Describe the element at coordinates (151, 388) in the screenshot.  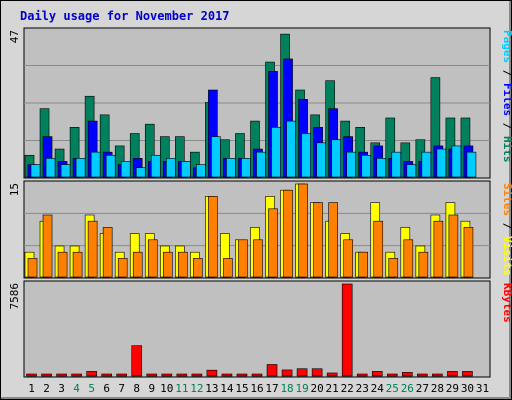
I see `x-tick-day-9: 9` at that location.